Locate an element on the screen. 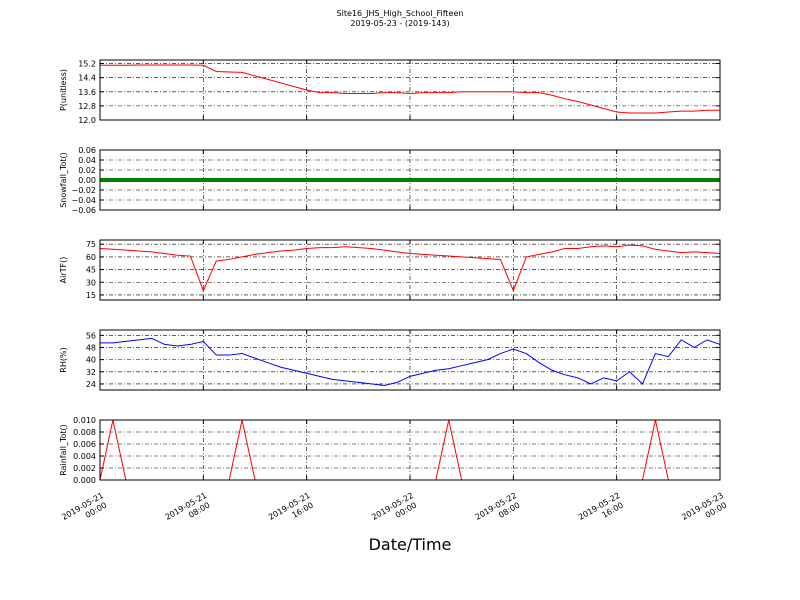  y-tick-label: −0.04 is located at coordinates (83, 200).